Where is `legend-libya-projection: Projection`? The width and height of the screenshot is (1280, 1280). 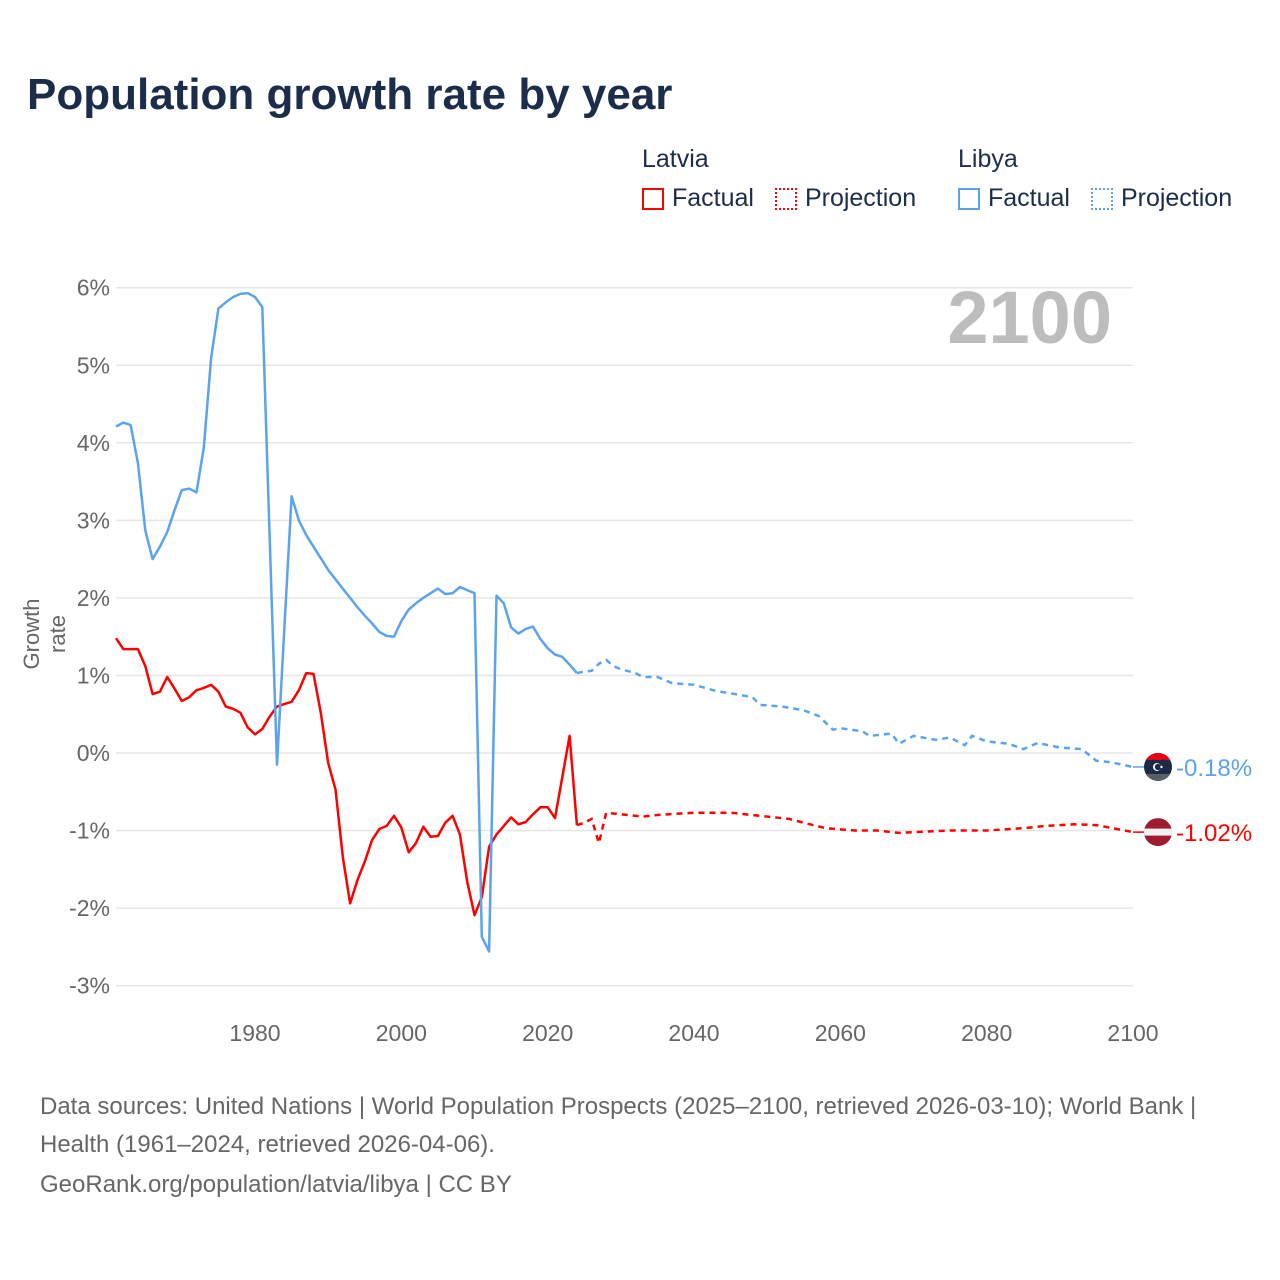
legend-libya-projection: Projection is located at coordinates (1161, 198).